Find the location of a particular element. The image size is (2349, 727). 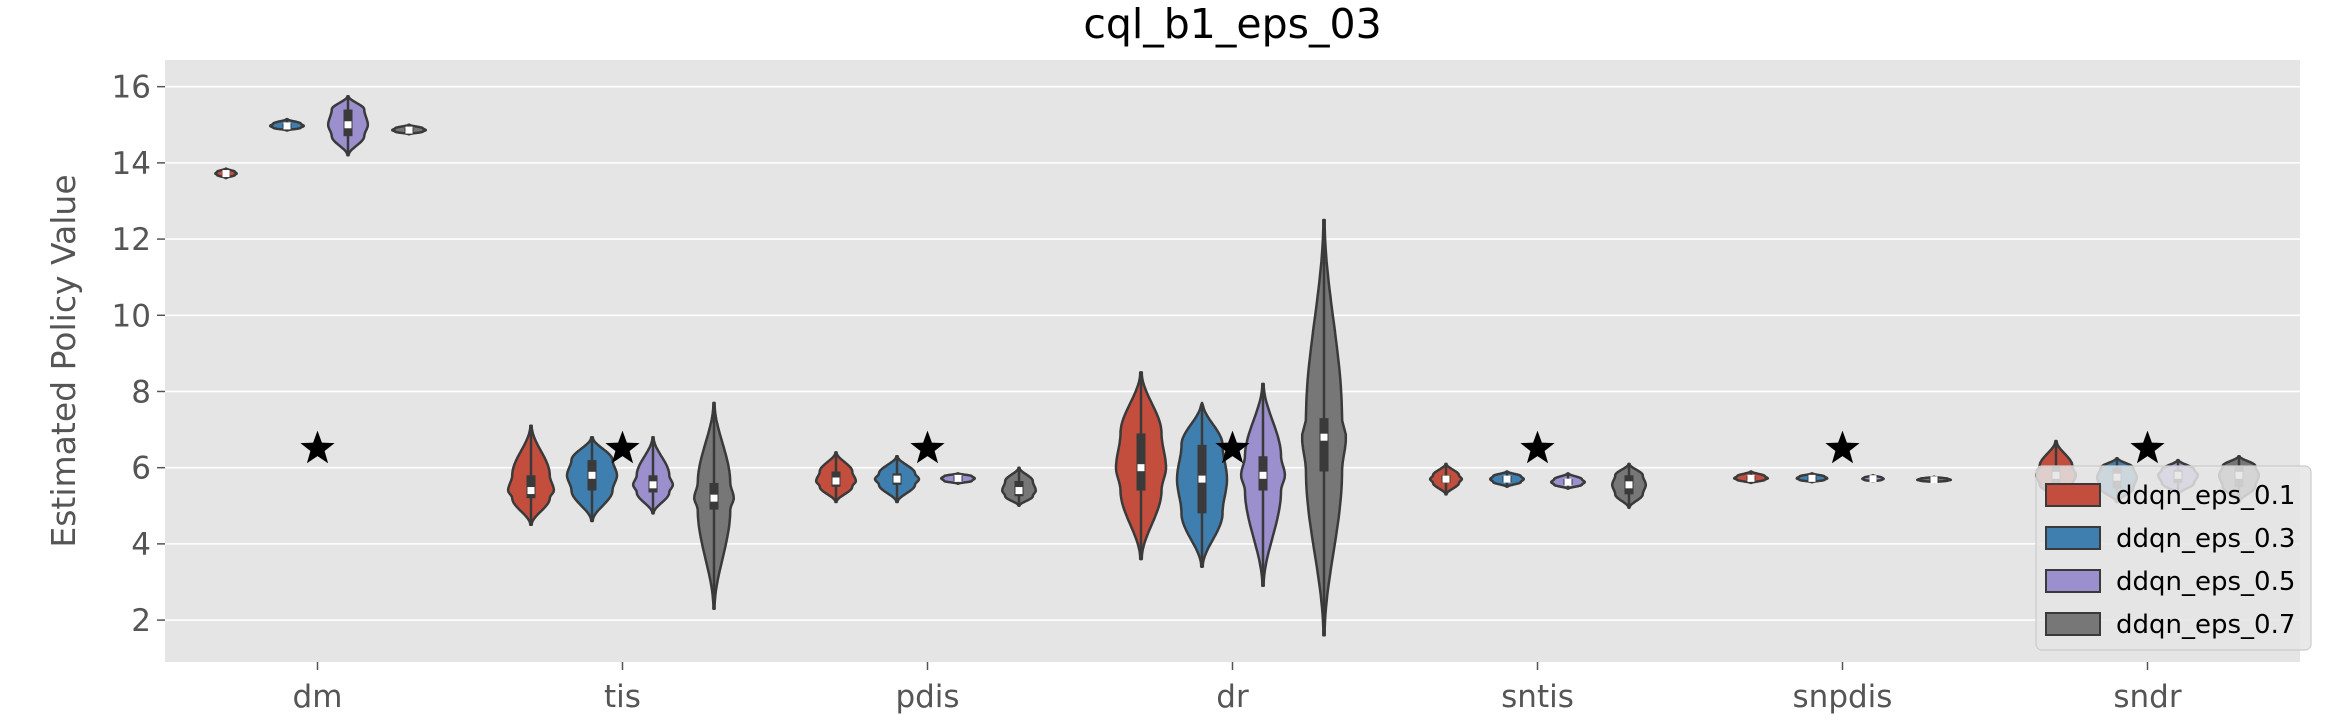

y-tick-label: 16 is located at coordinates (131, 88).